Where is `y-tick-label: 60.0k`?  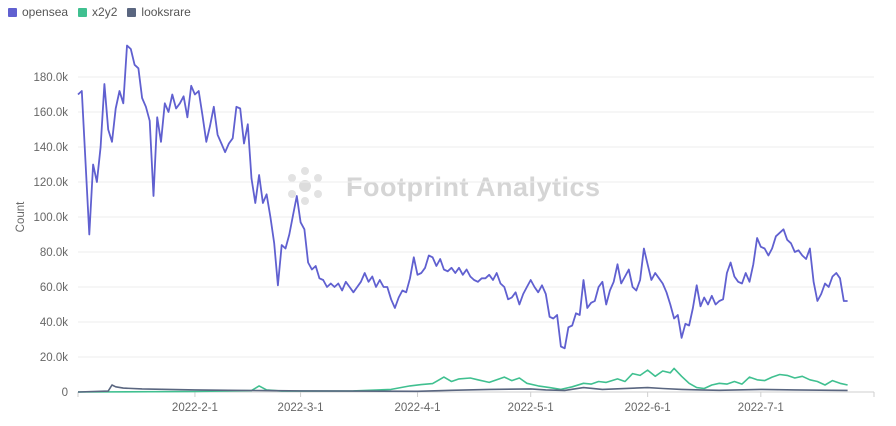 y-tick-label: 60.0k is located at coordinates (54, 288).